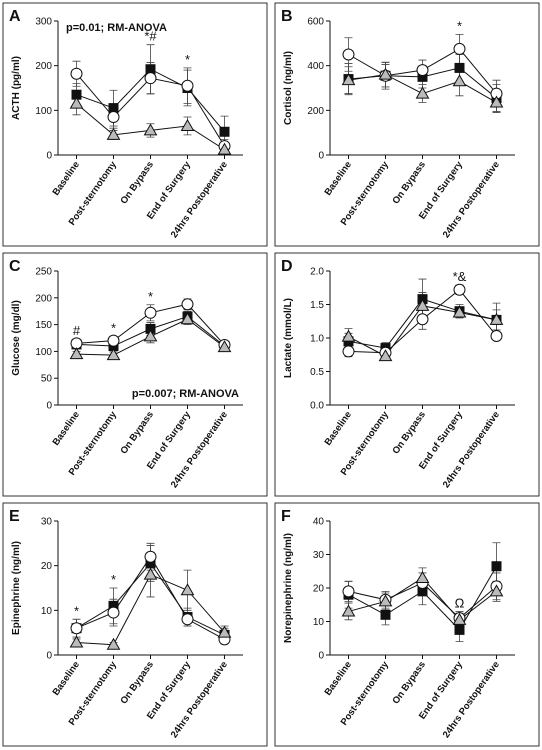 This screenshot has height=750, width=542. What do you see at coordinates (15, 16) in the screenshot?
I see `panel-letter: A` at bounding box center [15, 16].